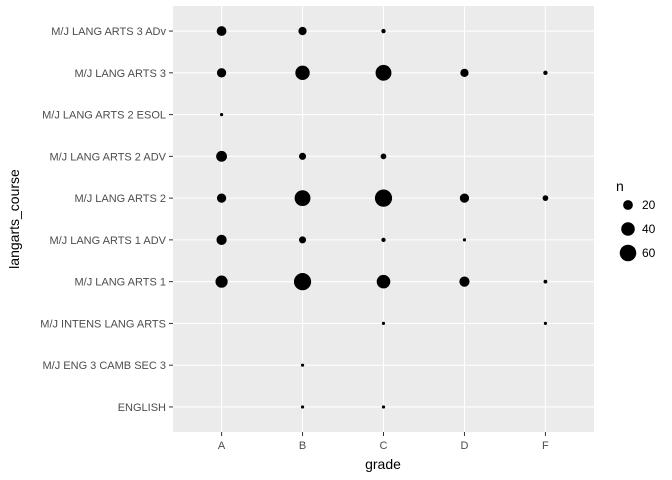 The width and height of the screenshot is (672, 480). Describe the element at coordinates (142, 408) in the screenshot. I see `y-tick-label: ENGLISH` at that location.